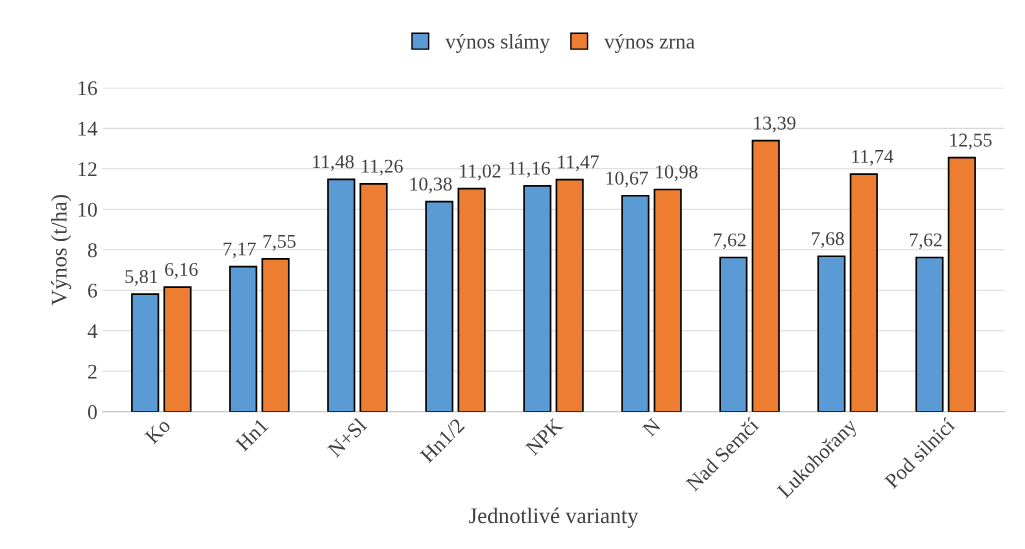 The height and width of the screenshot is (549, 1025). I want to click on y-tick-label: 0, so click(92, 412).